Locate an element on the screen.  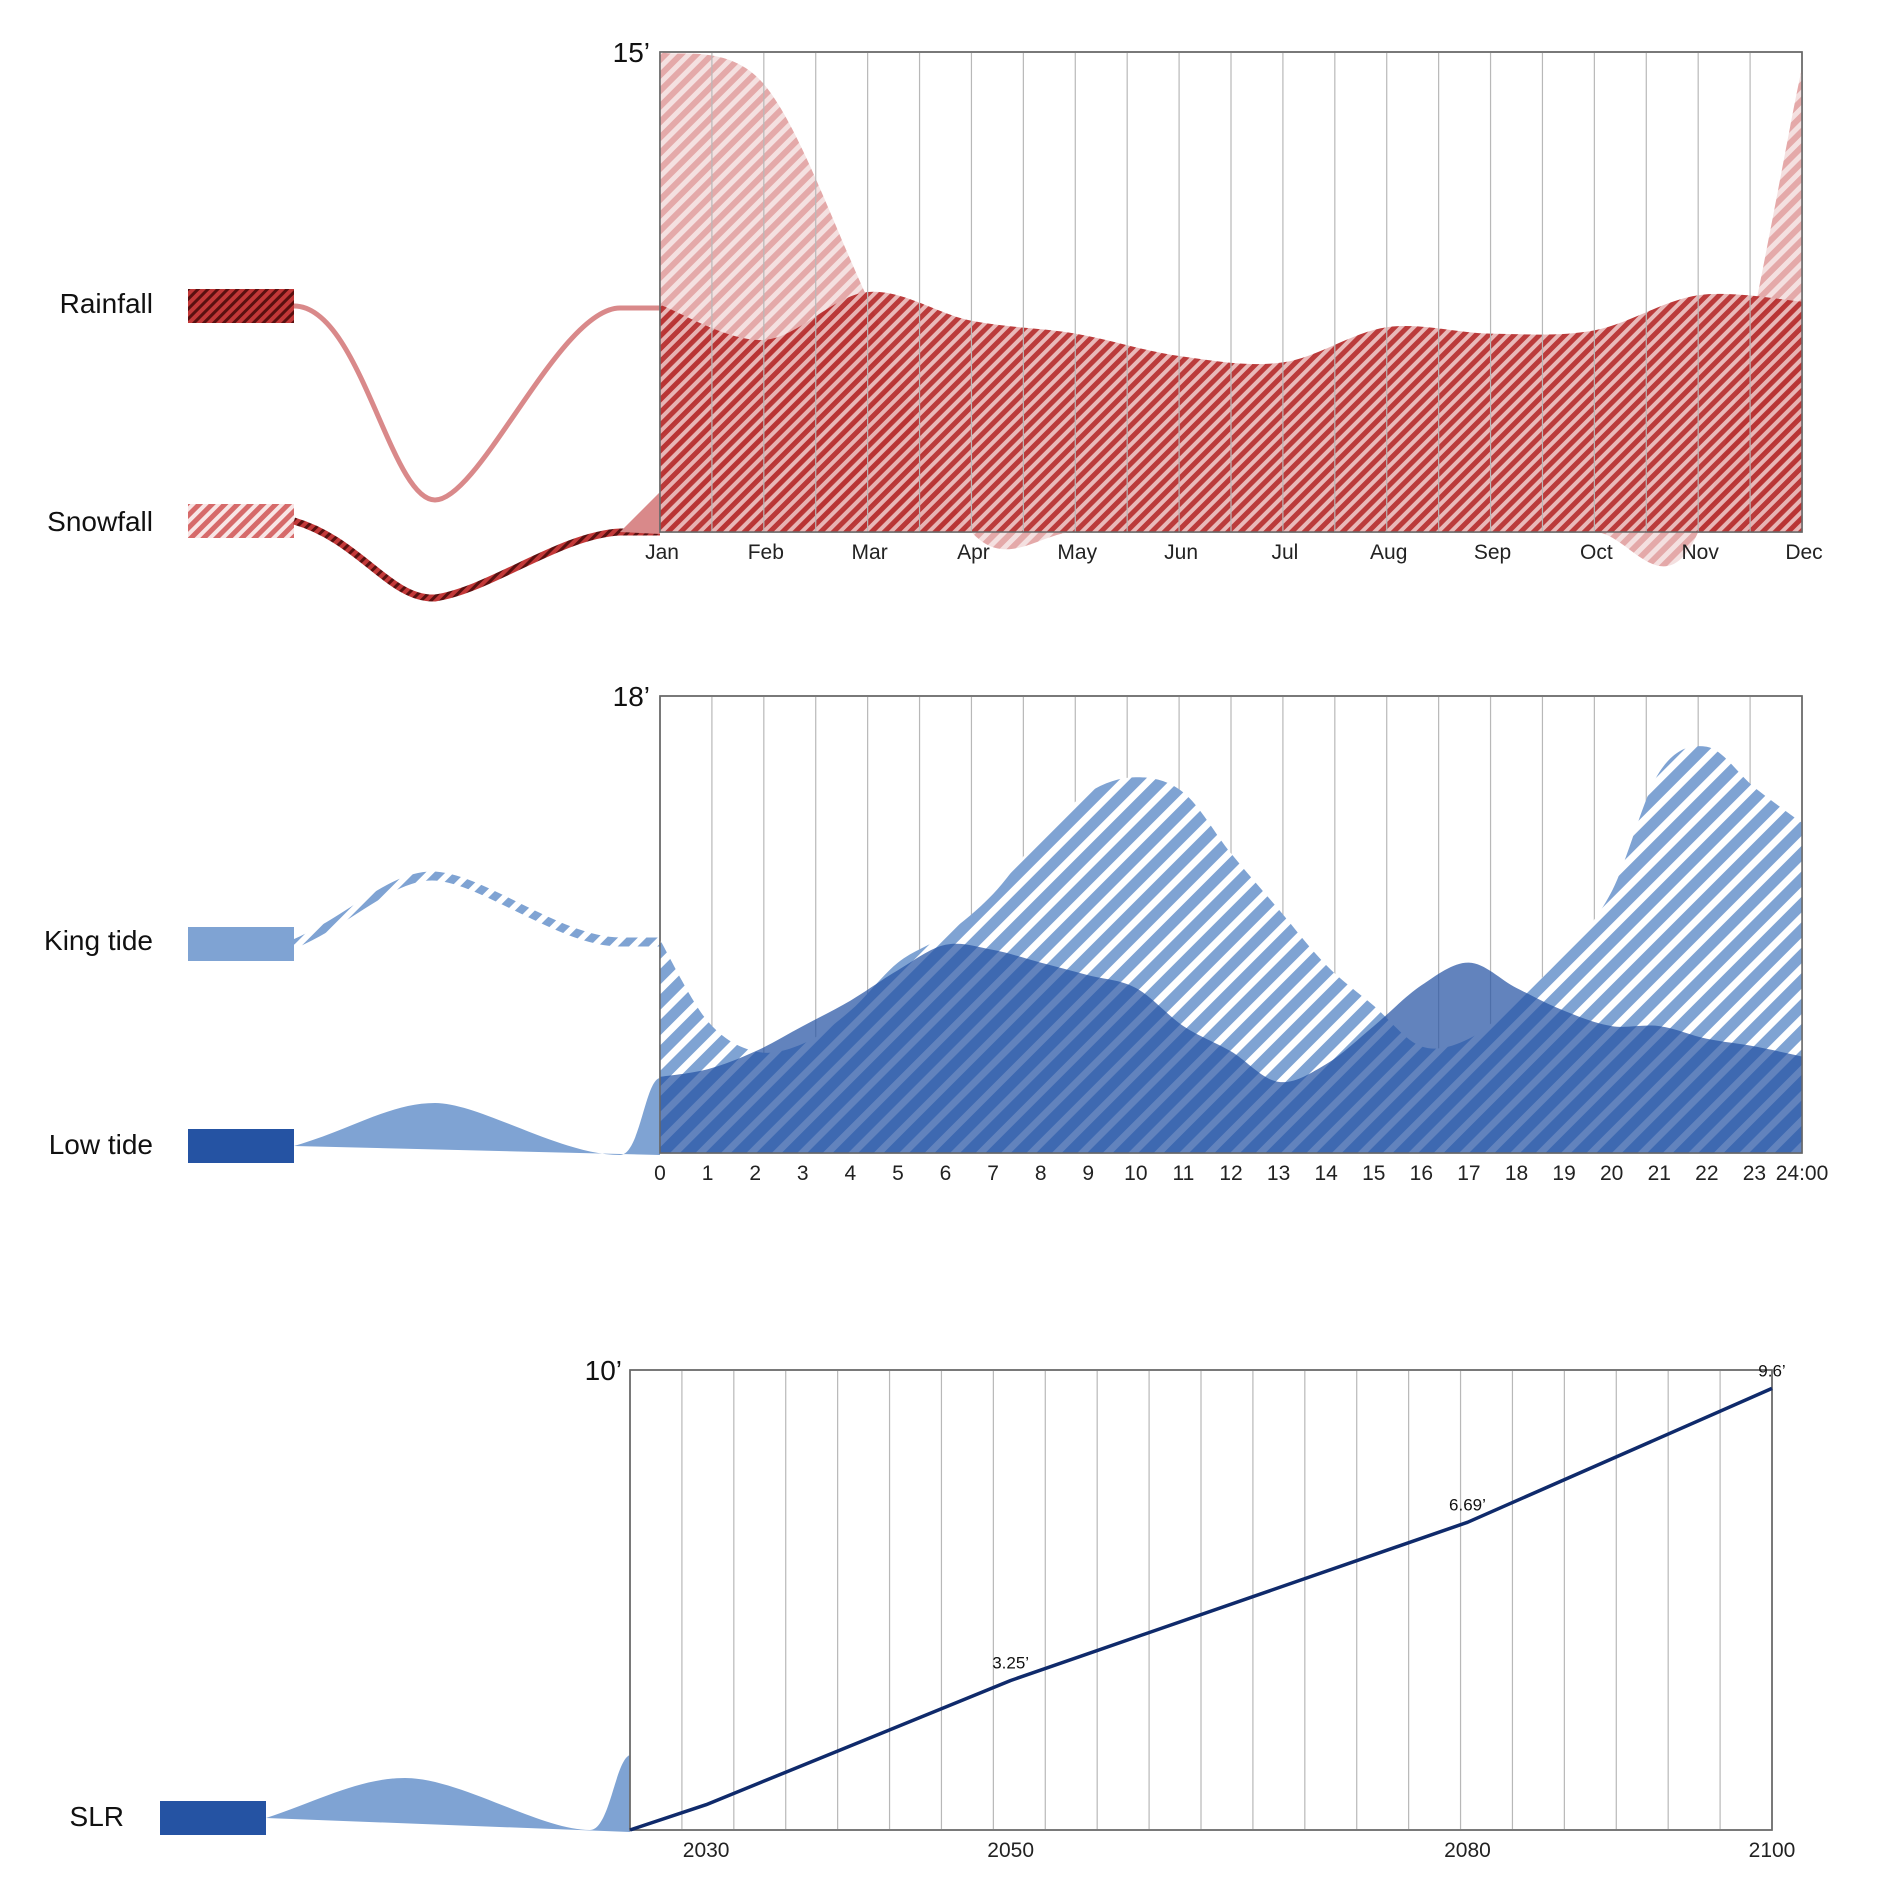
x-tick-label-22: 22 is located at coordinates (1706, 1173).